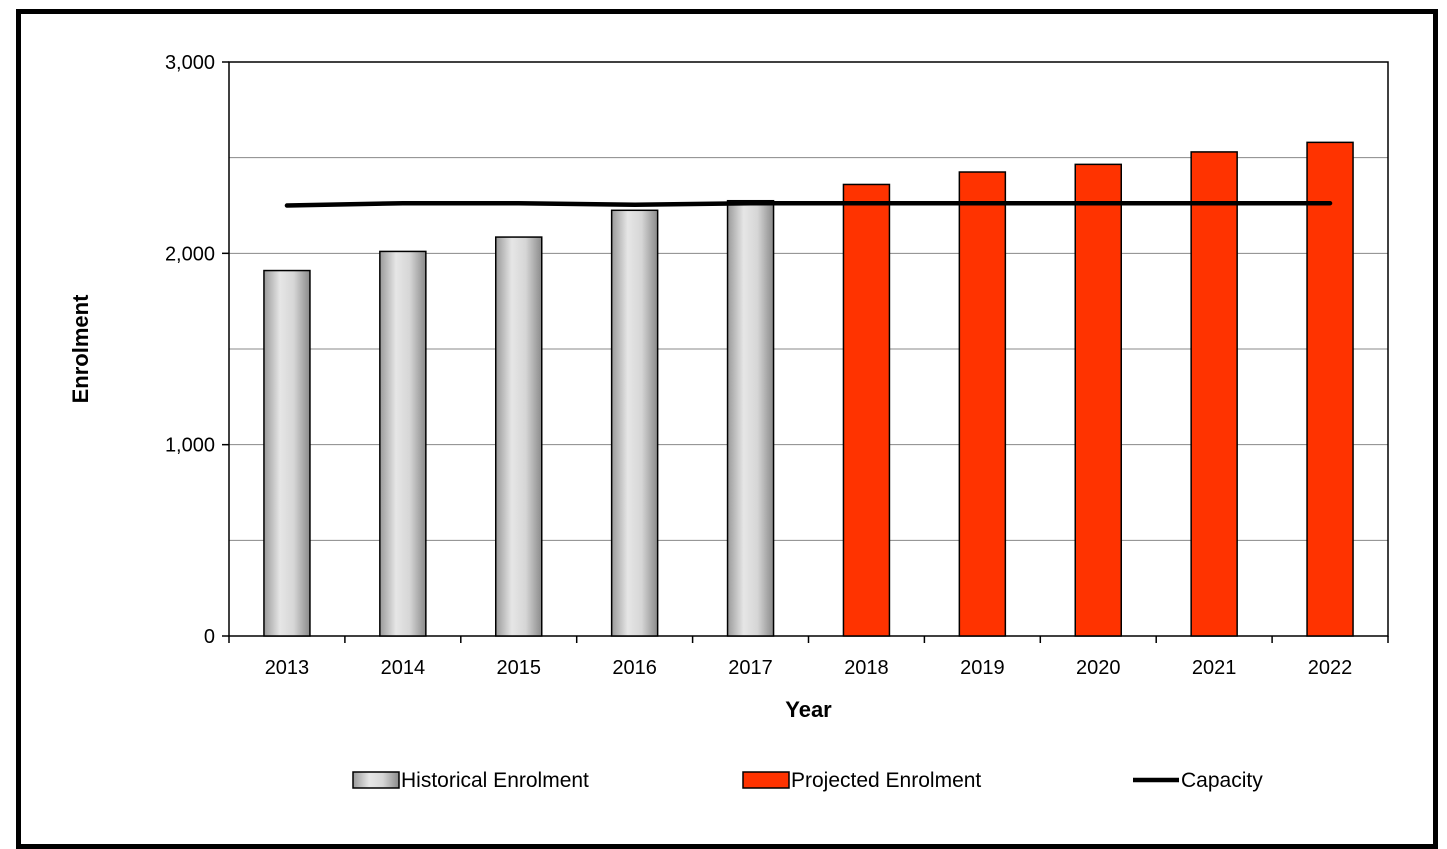 The image size is (1447, 849). I want to click on legend-label-historical-enrolment: Historical Enrolment, so click(495, 780).